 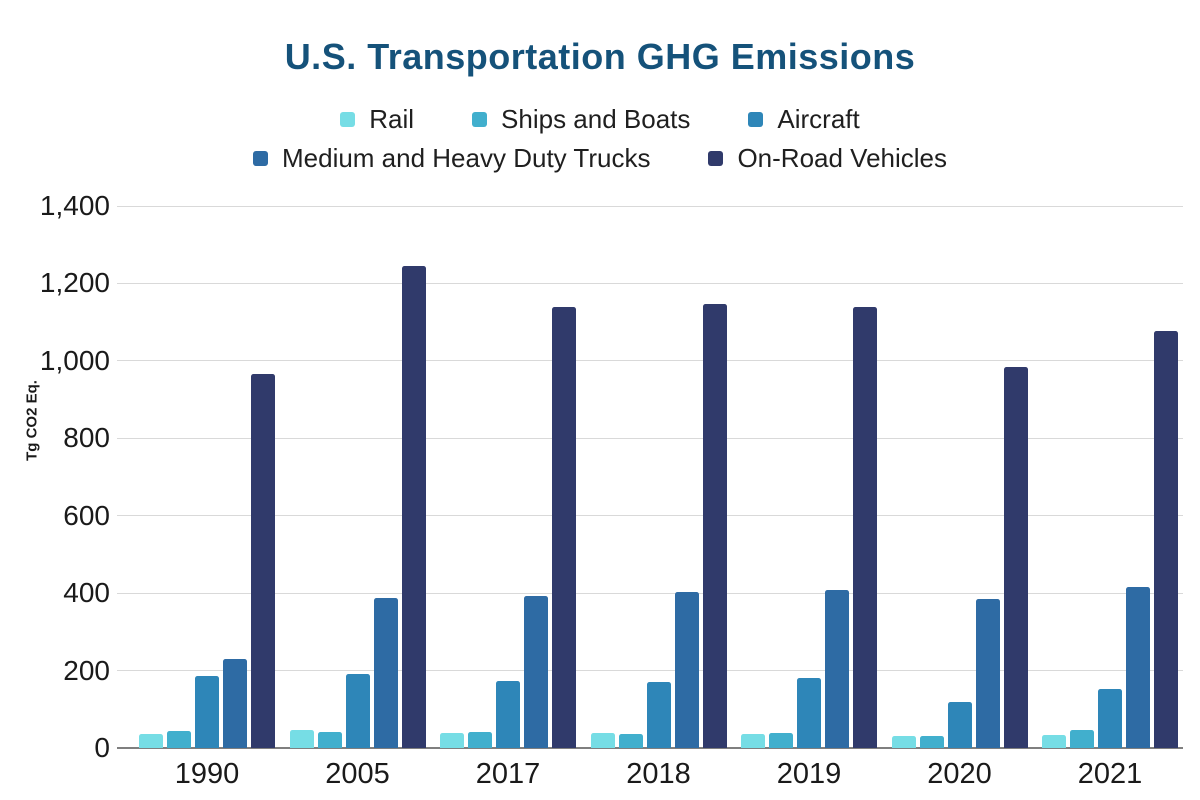 What do you see at coordinates (781, 740) in the screenshot?
I see `bar-2019-ships-and-boats` at bounding box center [781, 740].